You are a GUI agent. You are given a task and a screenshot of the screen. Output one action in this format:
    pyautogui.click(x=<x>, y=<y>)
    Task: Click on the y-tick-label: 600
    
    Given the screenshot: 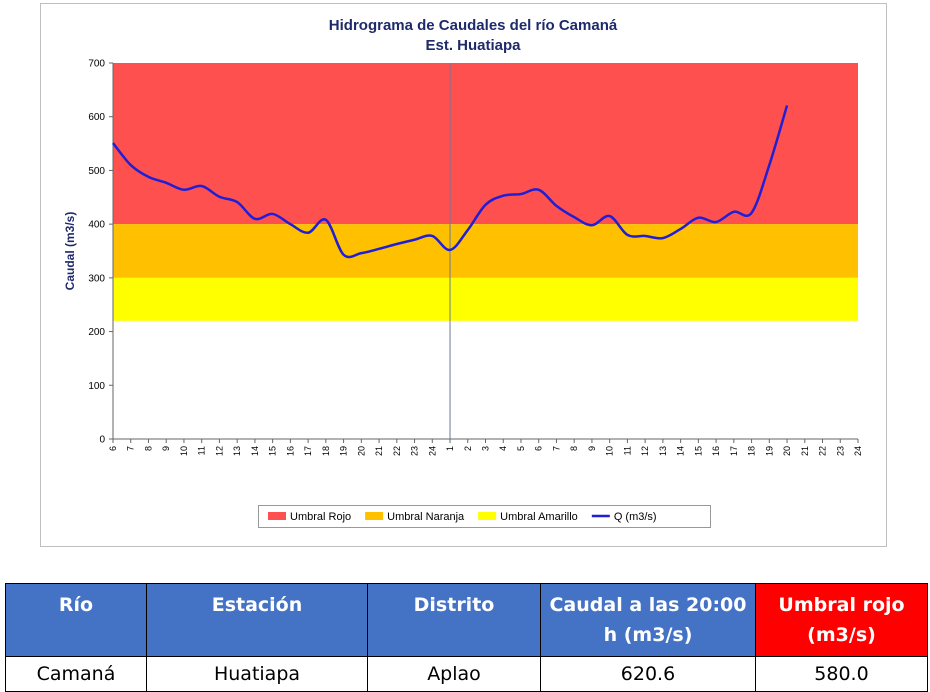 What is the action you would take?
    pyautogui.click(x=96, y=117)
    